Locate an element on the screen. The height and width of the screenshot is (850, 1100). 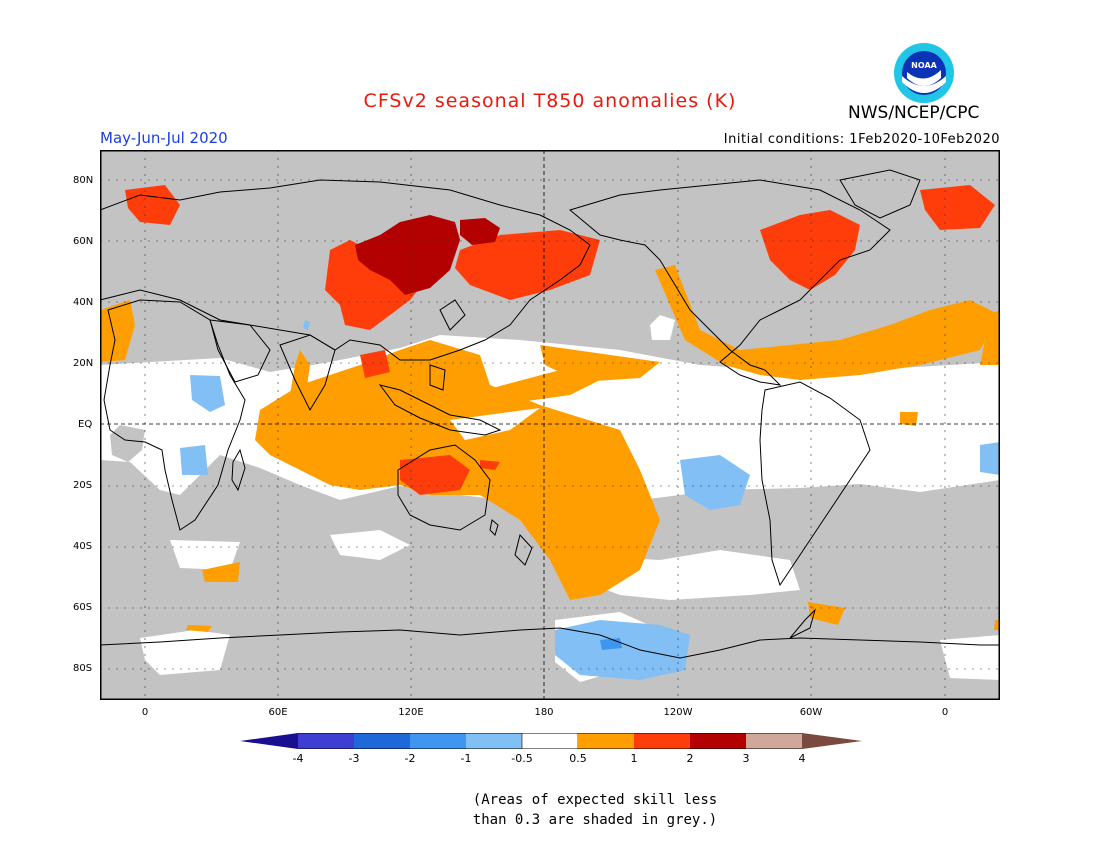
lat-label: 20N is located at coordinates (83, 363).